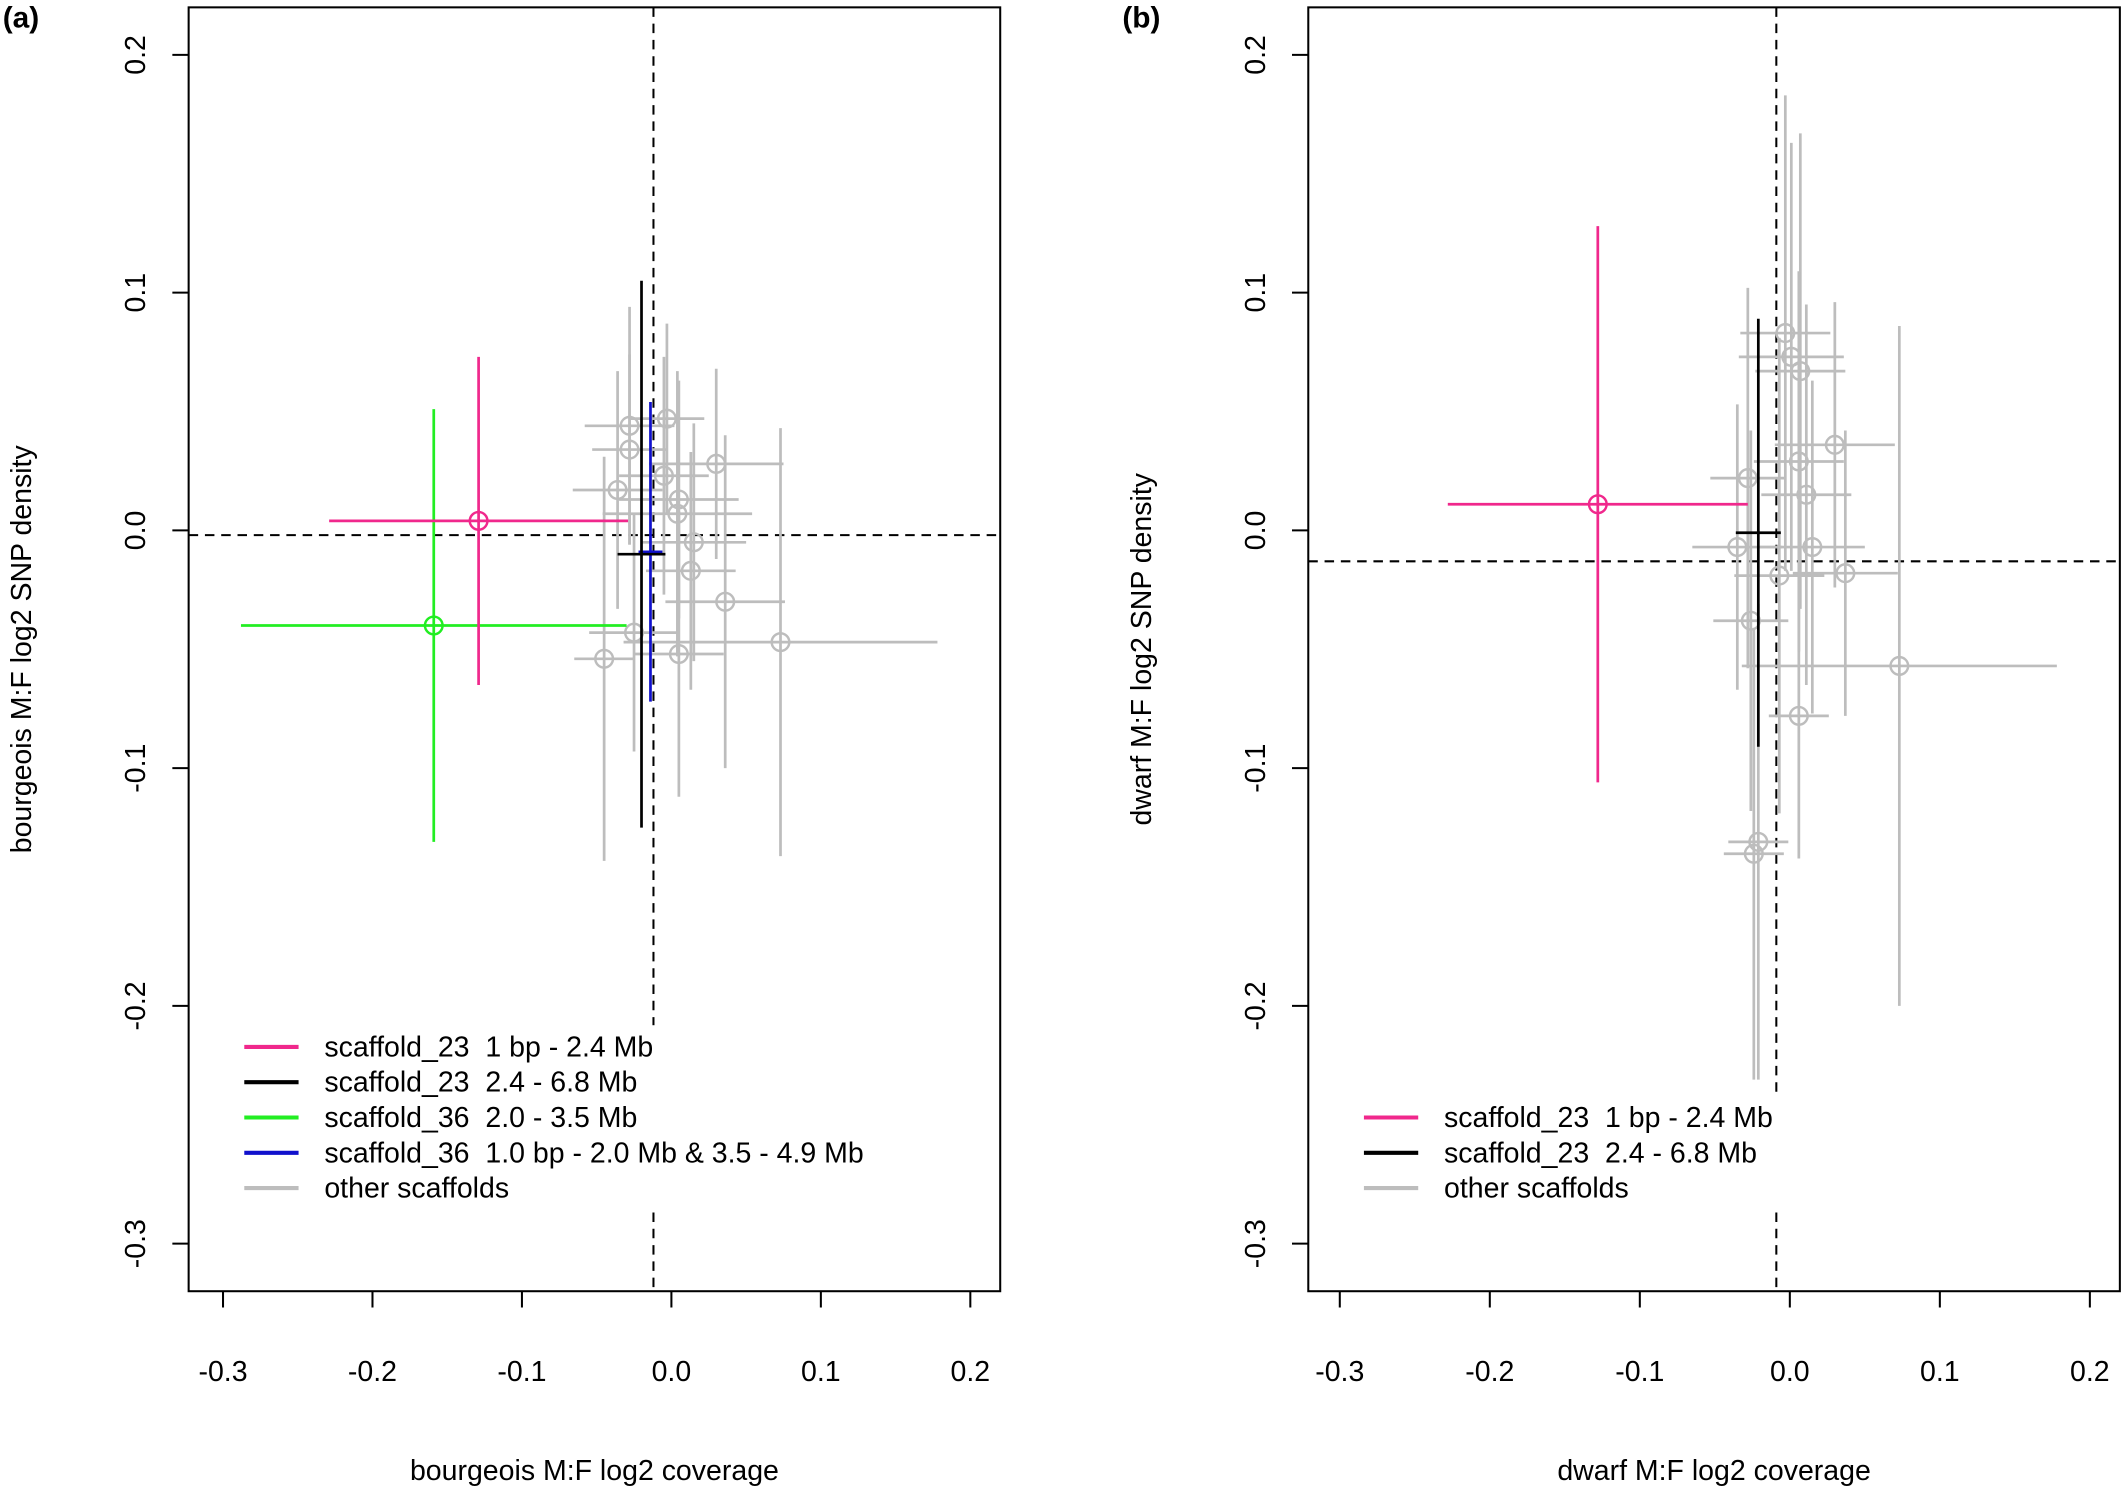 This screenshot has height=1494, width=2128. I want to click on x-axis-label: dwarf M:F log2 coverage, so click(1713, 1471).